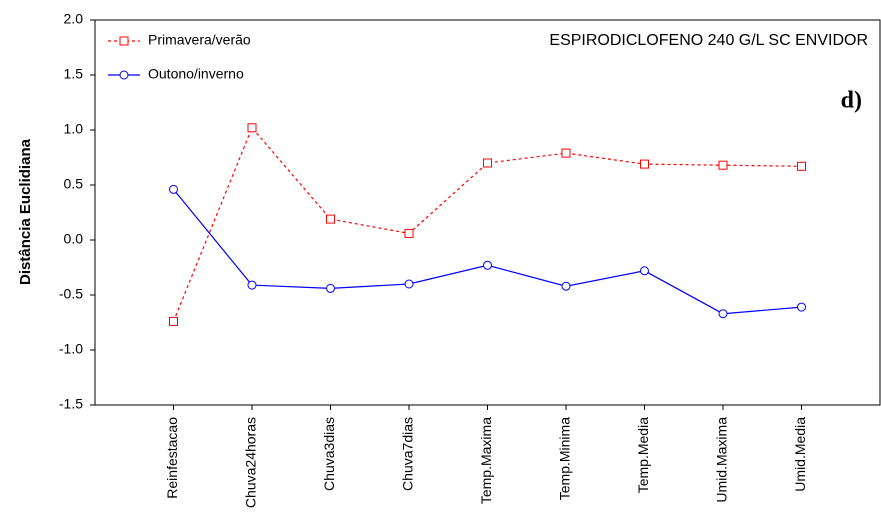 This screenshot has height=513, width=881. What do you see at coordinates (74, 129) in the screenshot?
I see `y-tick-label: 1.0` at bounding box center [74, 129].